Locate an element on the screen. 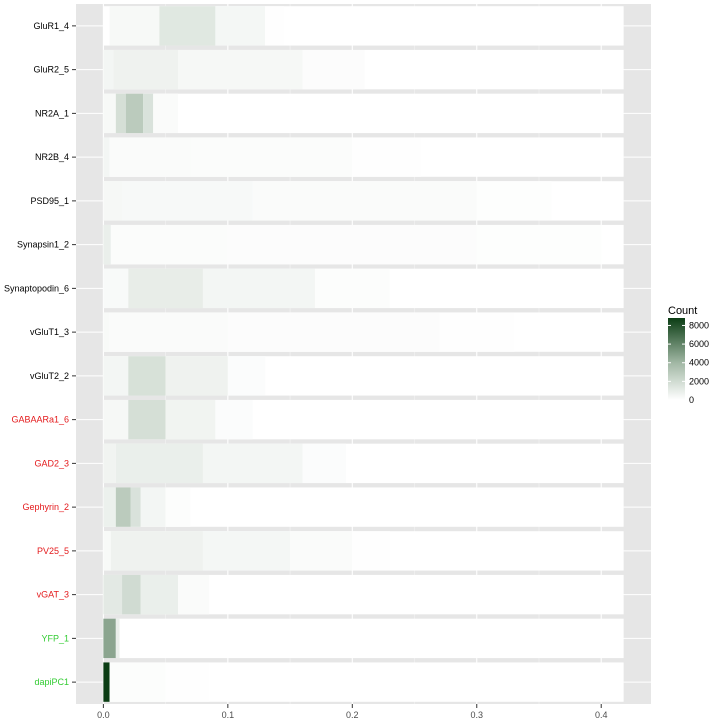 This screenshot has width=720, height=720. x-tick-label: 0.3 is located at coordinates (476, 715).